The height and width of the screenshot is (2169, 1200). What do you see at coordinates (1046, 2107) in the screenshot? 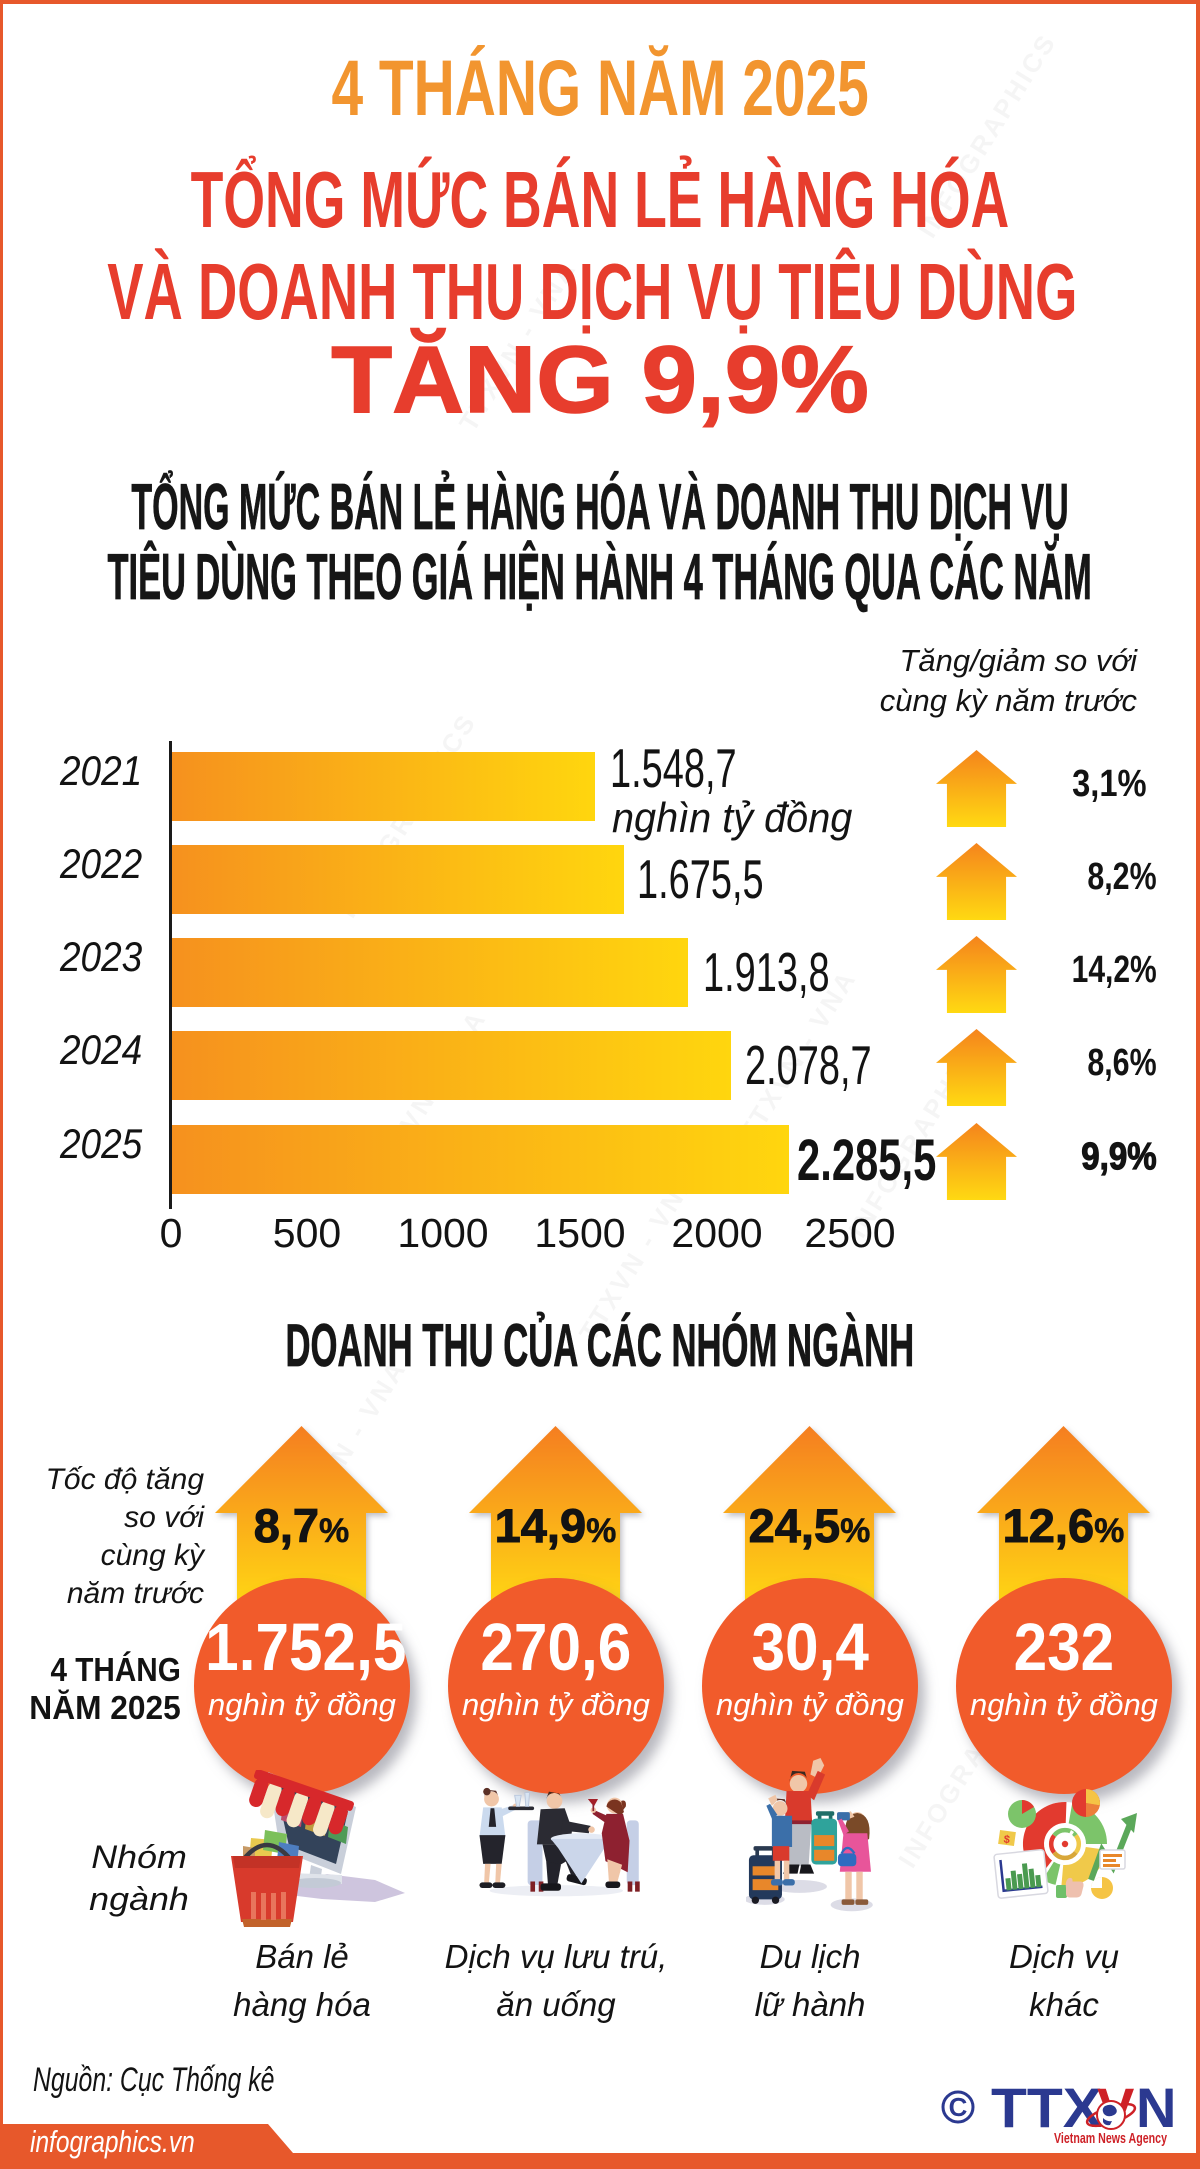
I see `svg-text: TTX` at bounding box center [1046, 2107].